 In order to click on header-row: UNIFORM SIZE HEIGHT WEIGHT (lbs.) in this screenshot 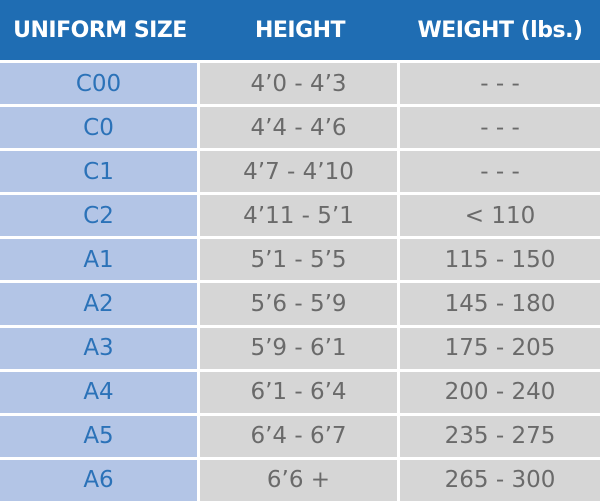, I will do `click(300, 31)`.